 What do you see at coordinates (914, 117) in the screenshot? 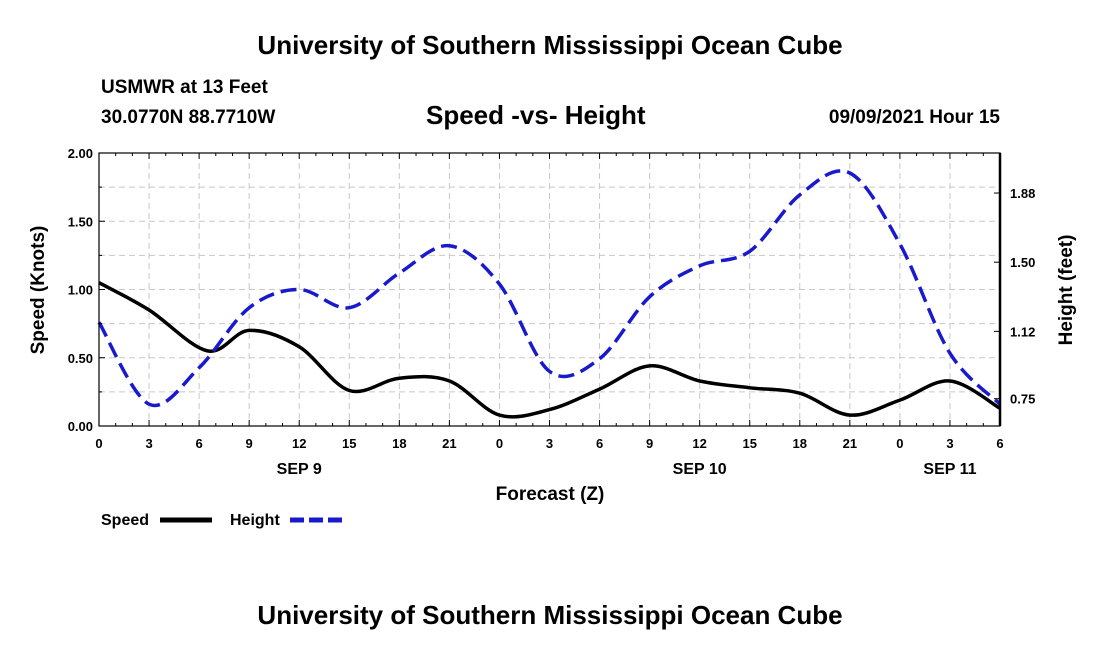
I see `forecast-timestamp: 09/09/2021 Hour 15` at bounding box center [914, 117].